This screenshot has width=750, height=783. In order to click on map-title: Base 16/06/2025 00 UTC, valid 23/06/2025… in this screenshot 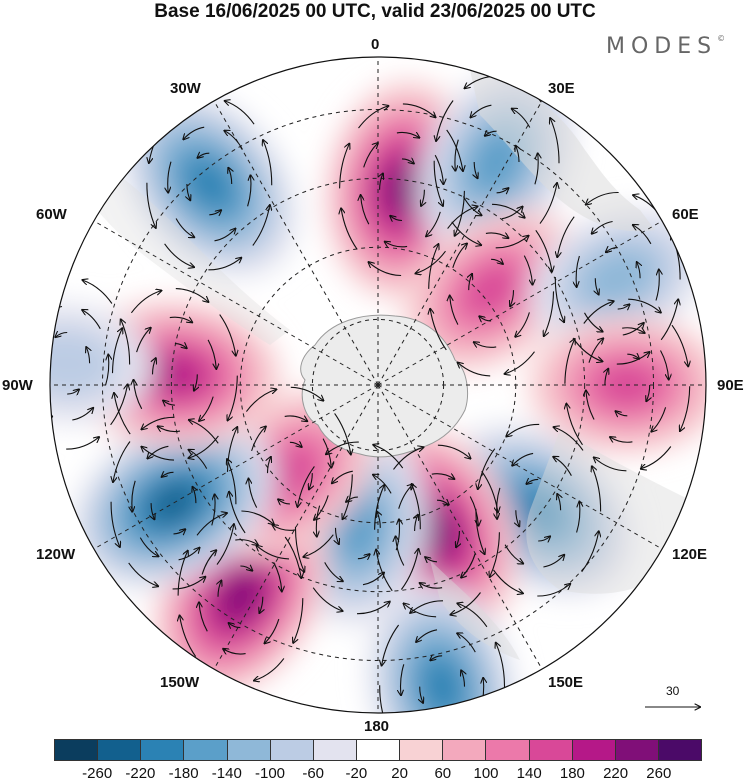, I will do `click(375, 11)`.